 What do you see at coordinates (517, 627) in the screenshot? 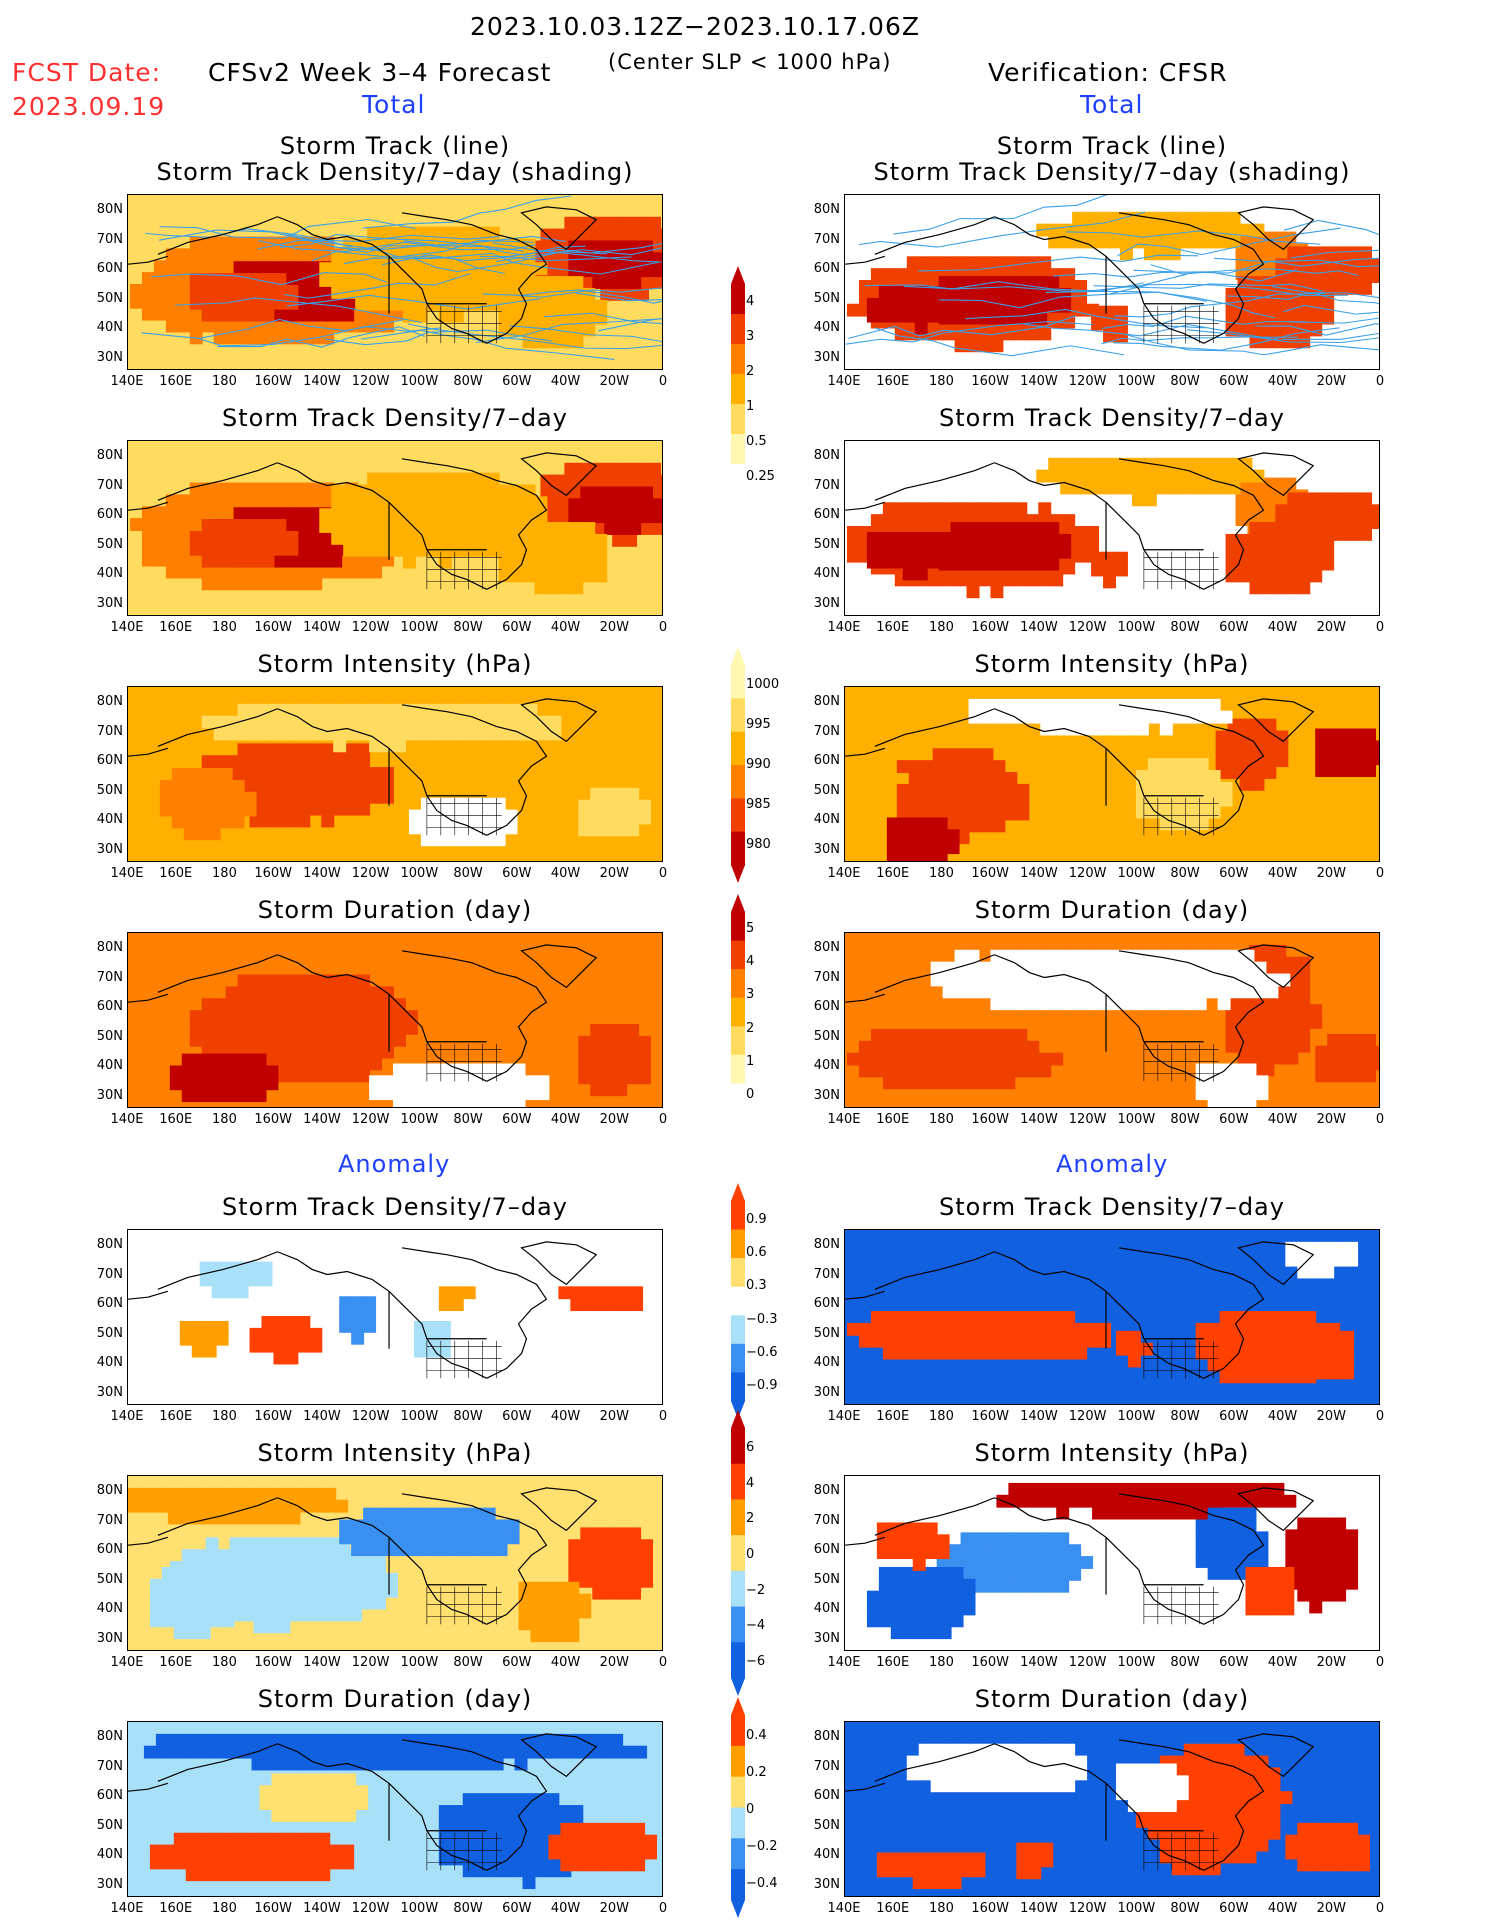
I see `lon-tick-label: 60W` at bounding box center [517, 627].